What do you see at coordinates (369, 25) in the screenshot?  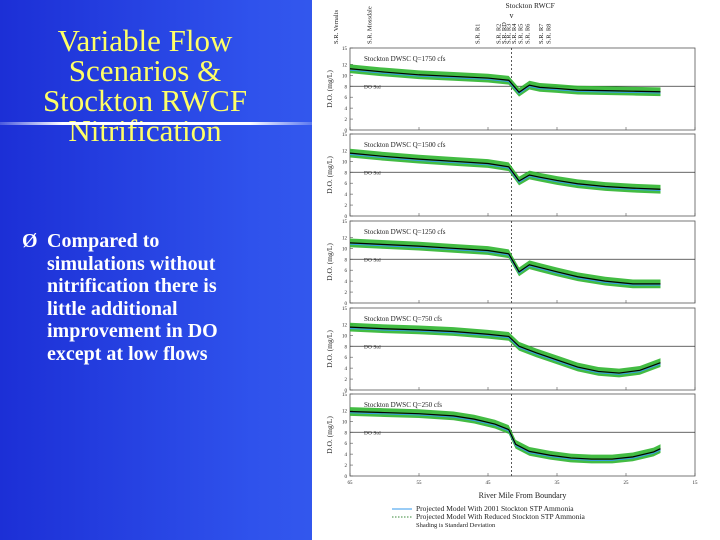 I see `station-label: S.R. Mossdale` at bounding box center [369, 25].